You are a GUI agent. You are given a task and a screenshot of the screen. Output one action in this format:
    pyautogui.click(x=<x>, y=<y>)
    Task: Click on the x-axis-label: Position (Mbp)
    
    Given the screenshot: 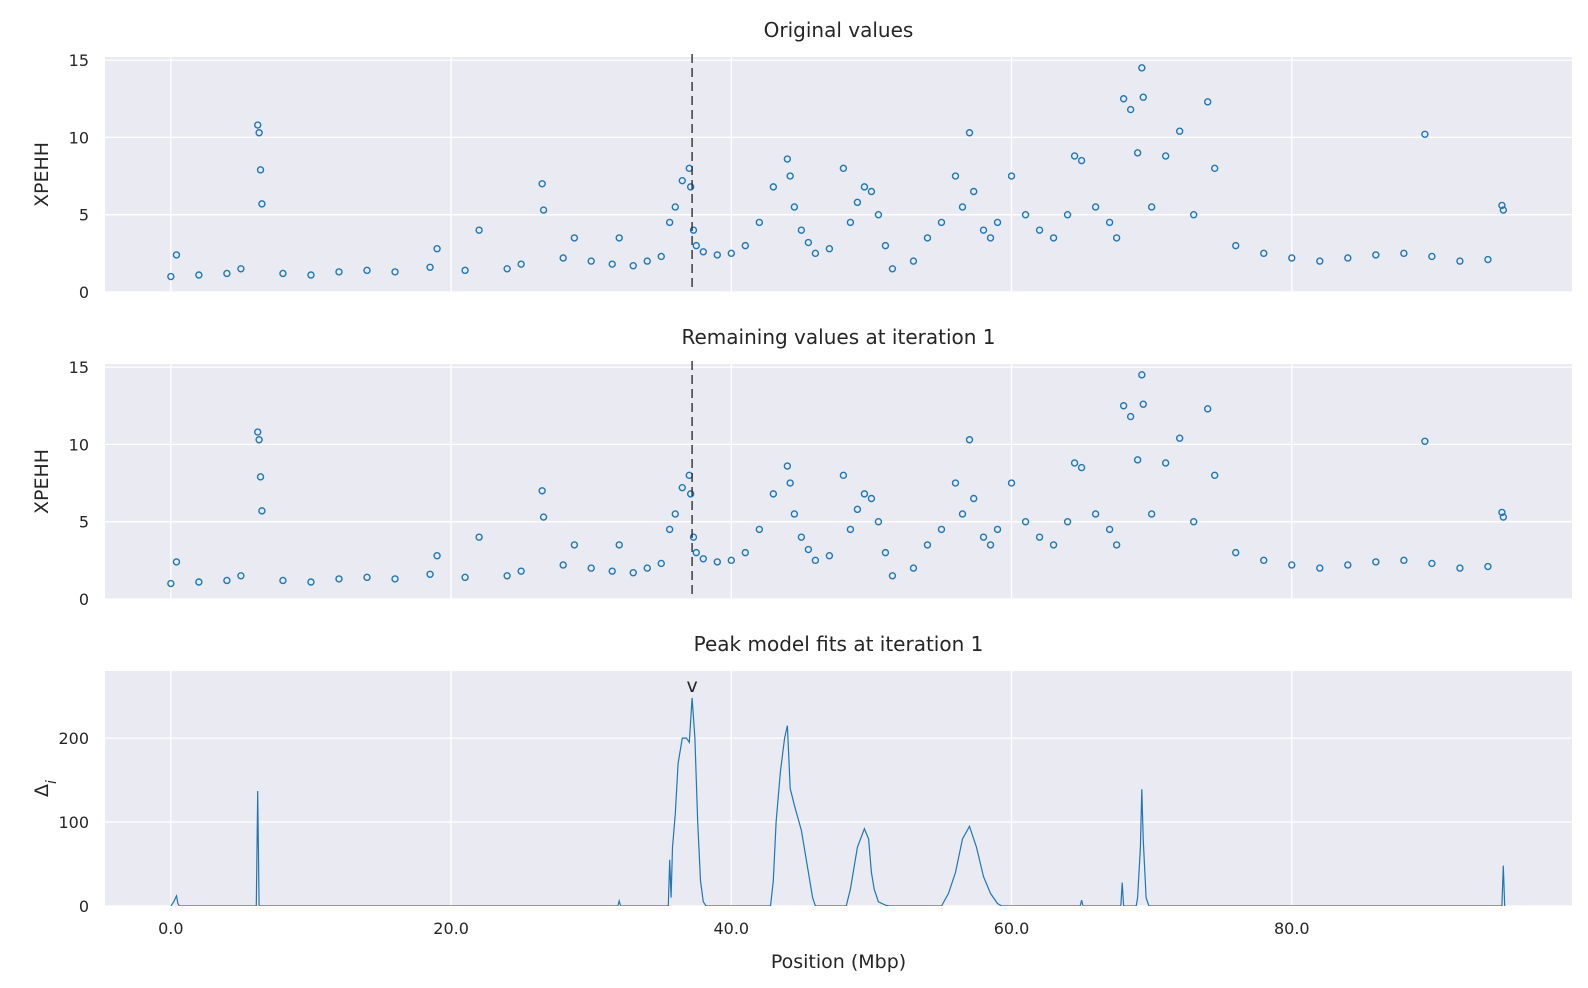 What is the action you would take?
    pyautogui.click(x=838, y=962)
    